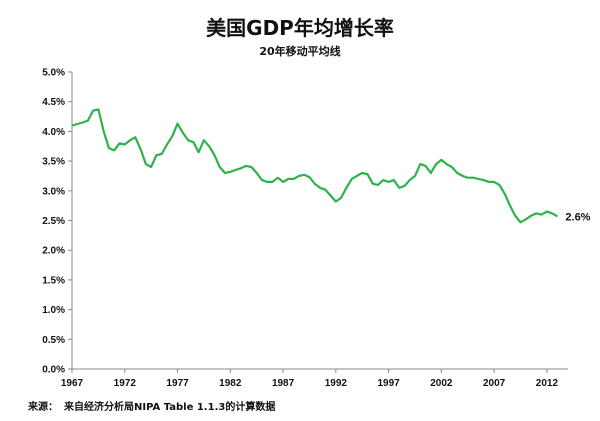 The image size is (600, 421). What do you see at coordinates (441, 383) in the screenshot?
I see `x-tick-label: 2002` at bounding box center [441, 383].